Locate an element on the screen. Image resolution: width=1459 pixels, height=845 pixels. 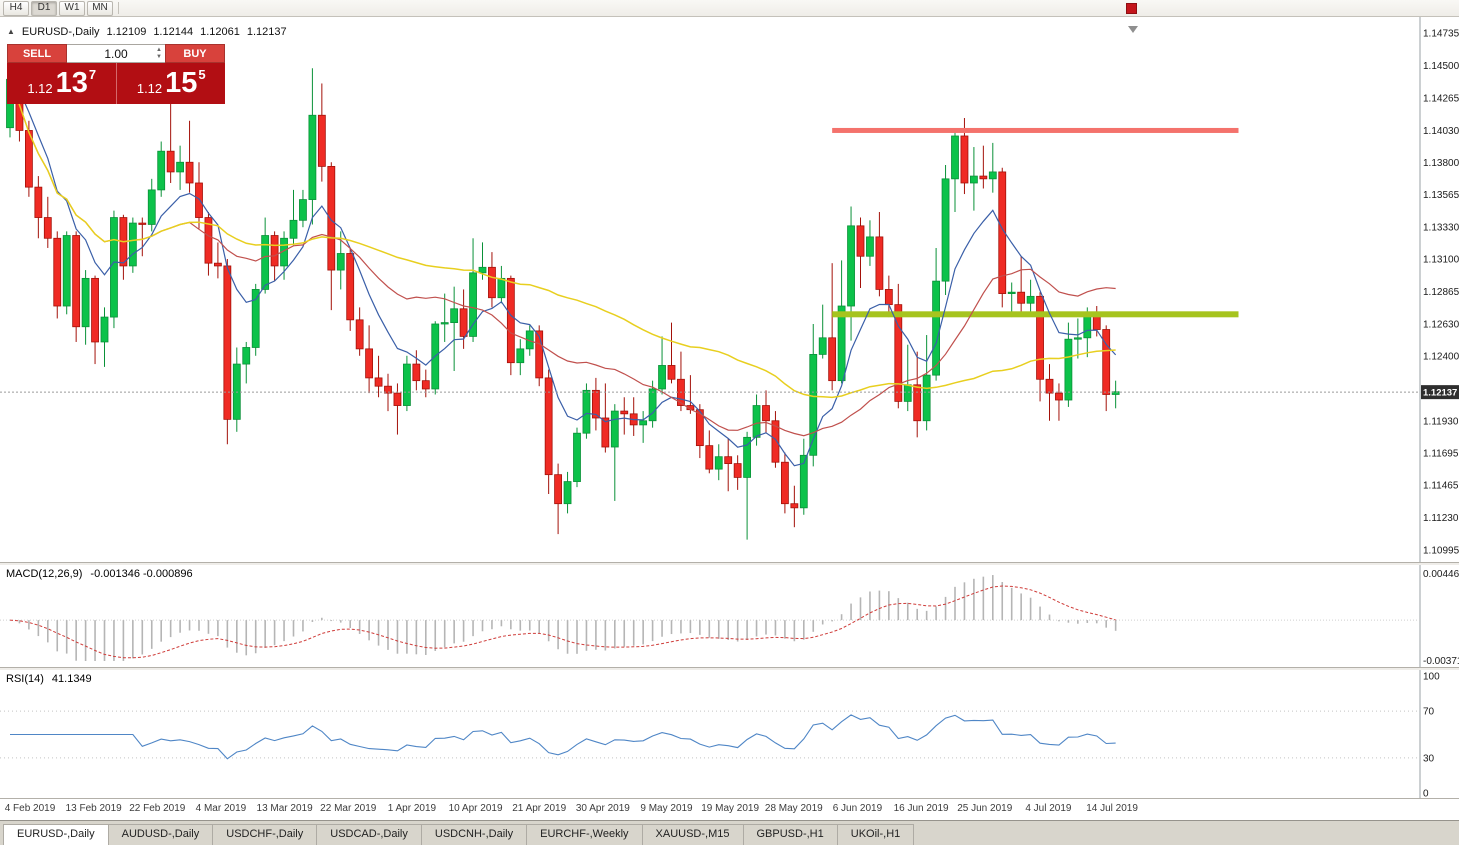
volume-up-icon: ▲ is located at coordinates (159, 50).